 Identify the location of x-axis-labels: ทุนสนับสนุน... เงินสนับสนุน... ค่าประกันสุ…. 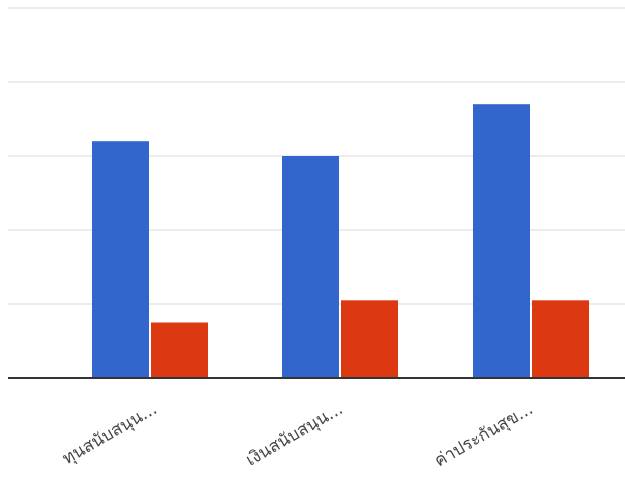
(297, 435).